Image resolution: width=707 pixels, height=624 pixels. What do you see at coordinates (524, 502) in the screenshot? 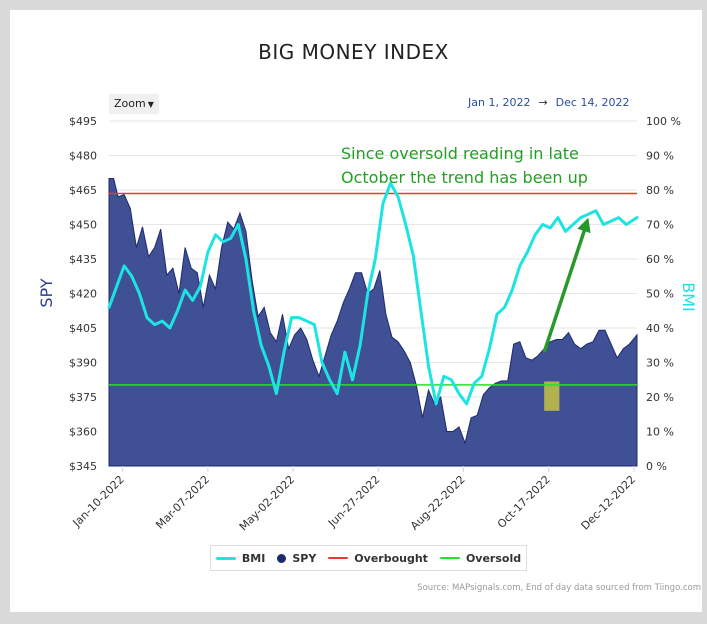
I see `x-tick-label: Oct-17-2022` at bounding box center [524, 502].